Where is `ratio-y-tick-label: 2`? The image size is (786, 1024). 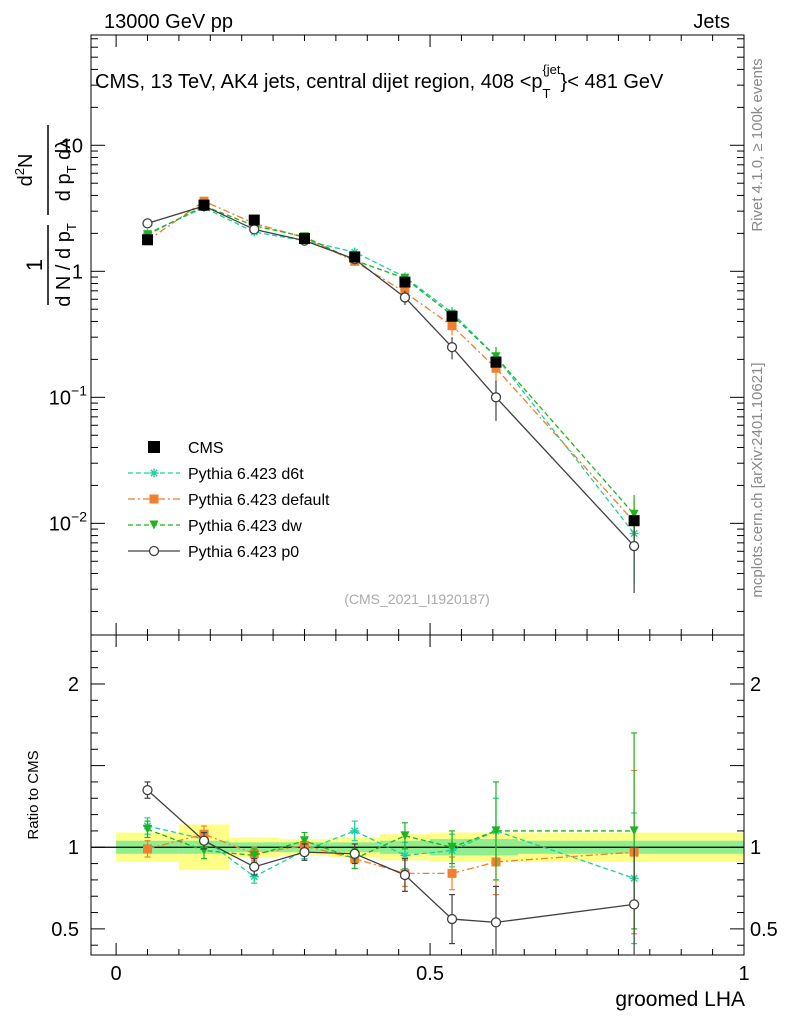
ratio-y-tick-label: 2 is located at coordinates (73, 685).